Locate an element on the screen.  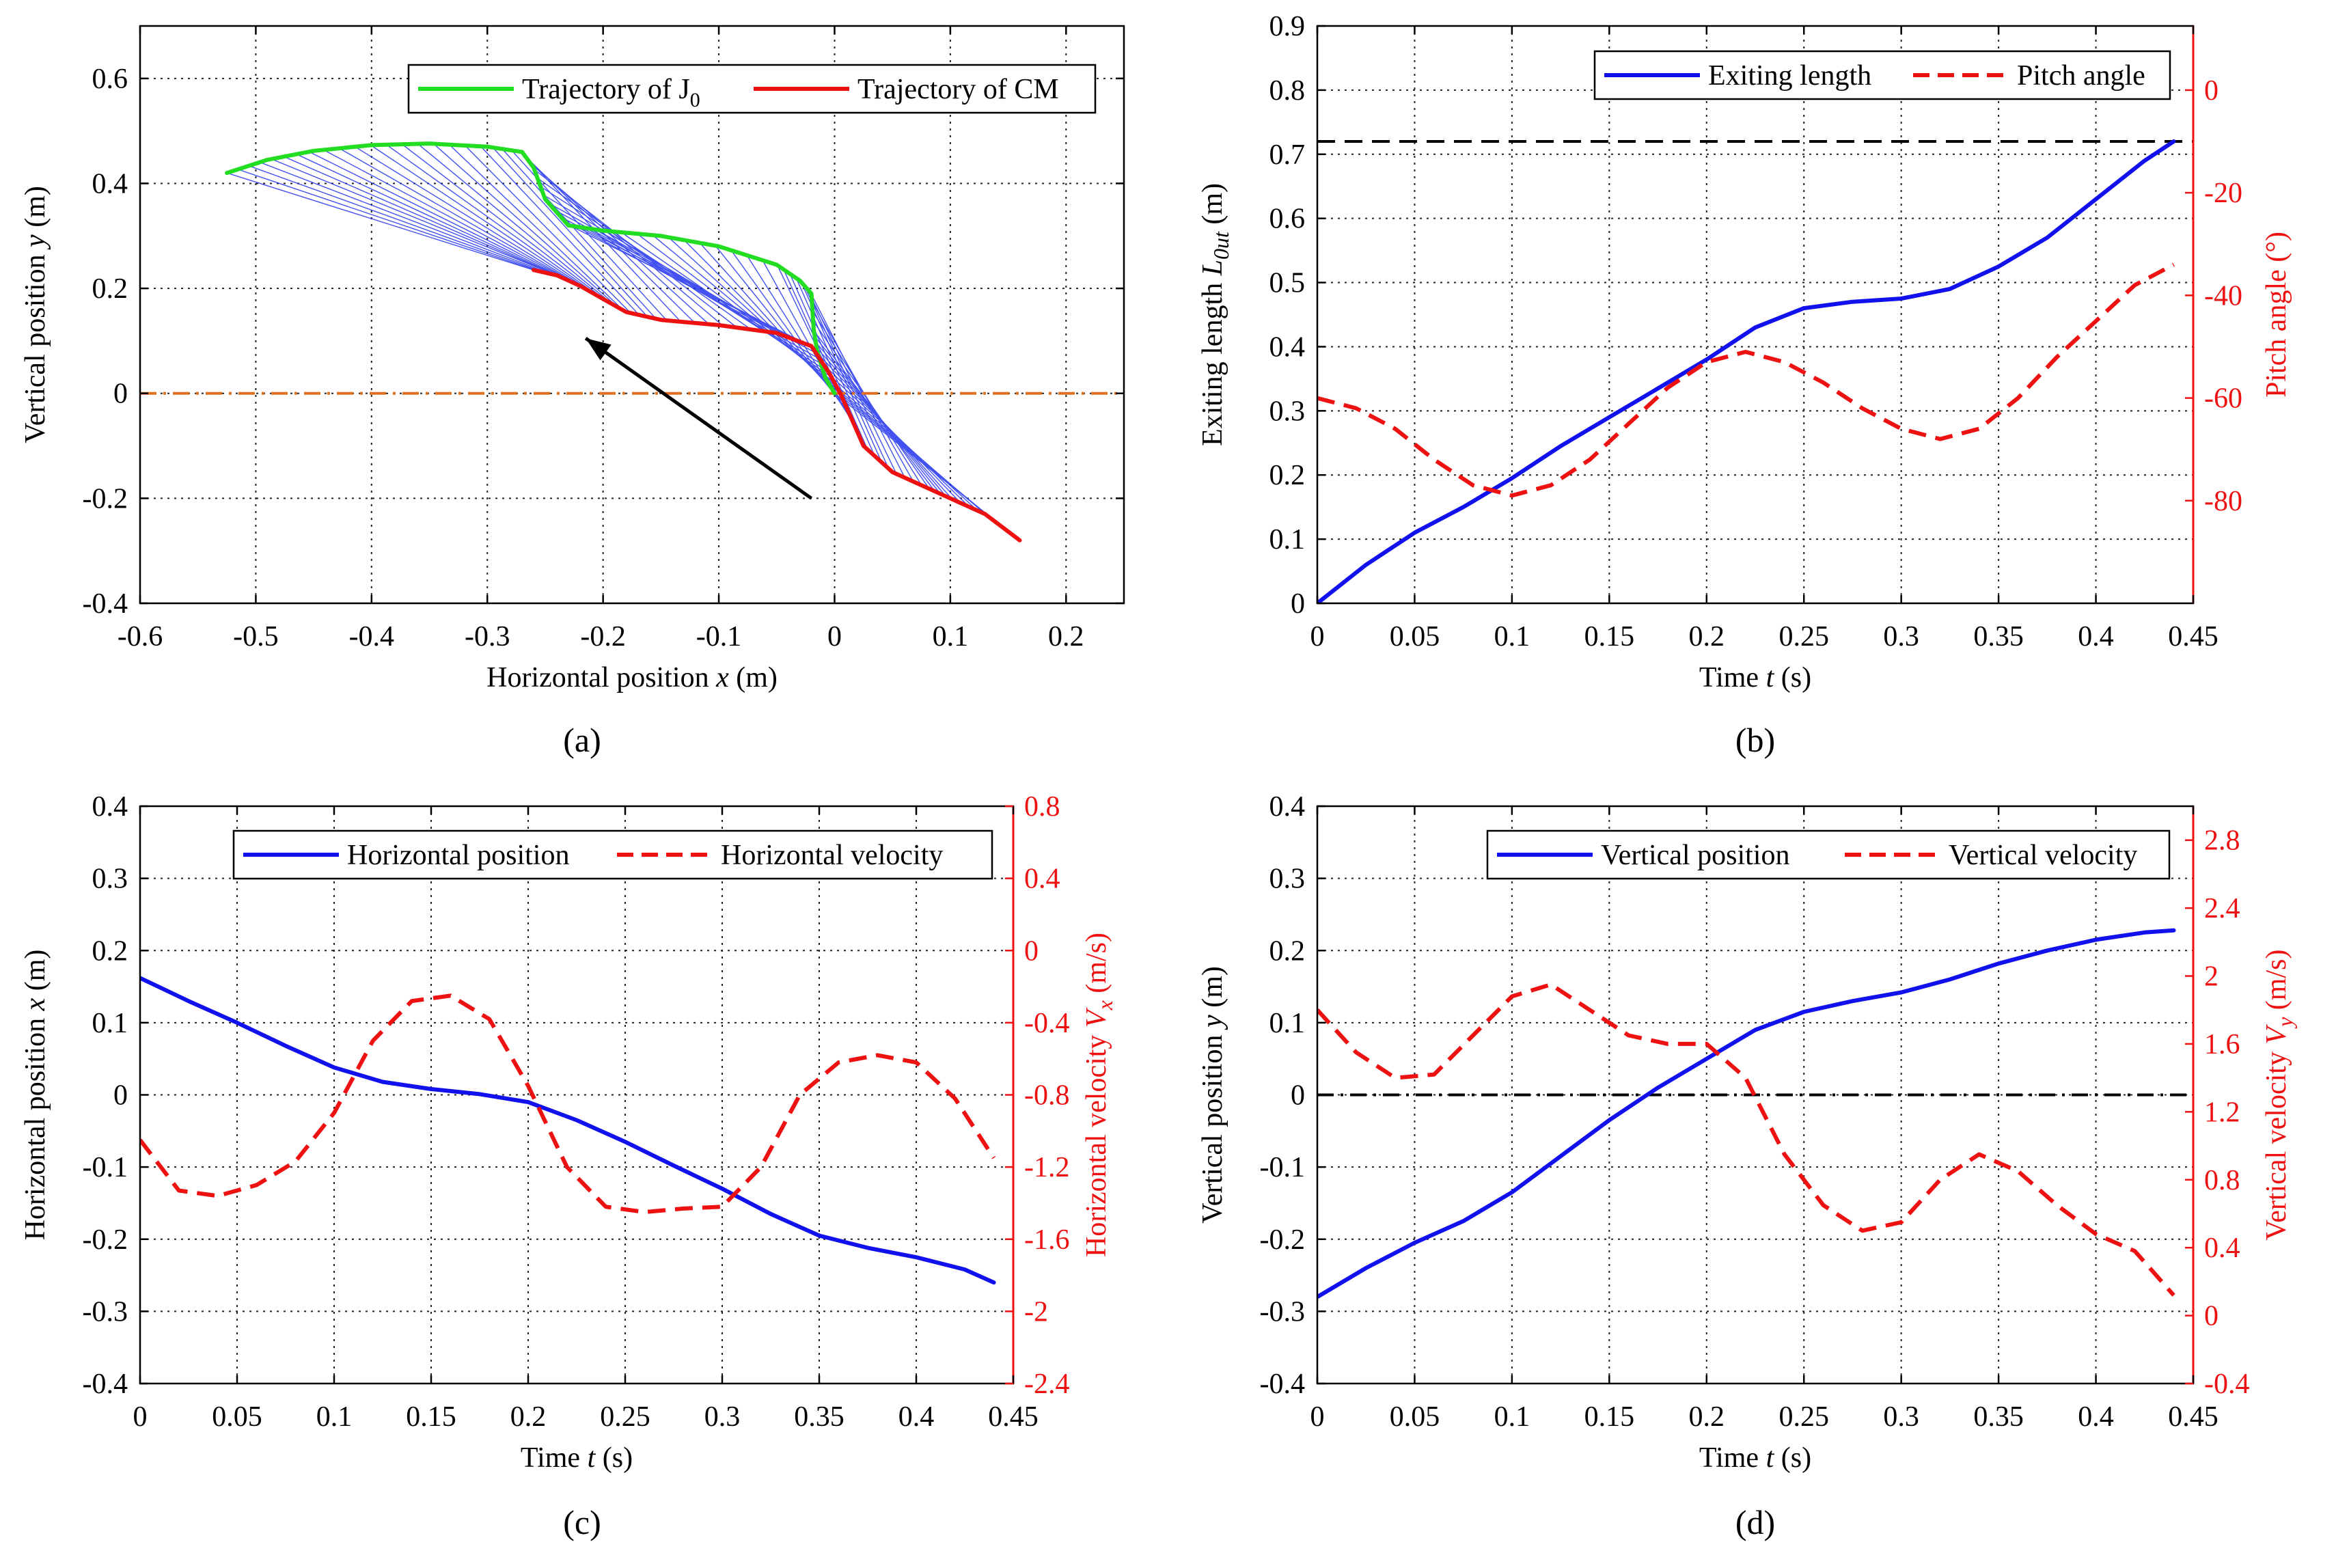
arrow-shaft is located at coordinates (698, 419).